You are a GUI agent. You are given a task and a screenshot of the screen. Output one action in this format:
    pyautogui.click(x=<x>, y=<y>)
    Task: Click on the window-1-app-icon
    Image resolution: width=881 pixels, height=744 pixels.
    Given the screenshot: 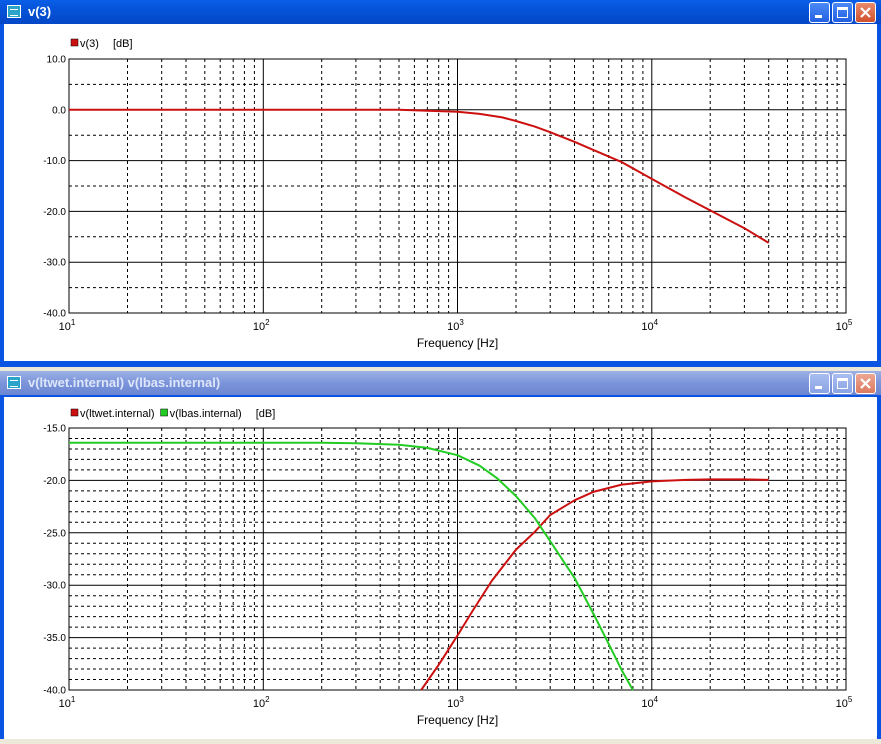 What is the action you would take?
    pyautogui.click(x=14, y=11)
    